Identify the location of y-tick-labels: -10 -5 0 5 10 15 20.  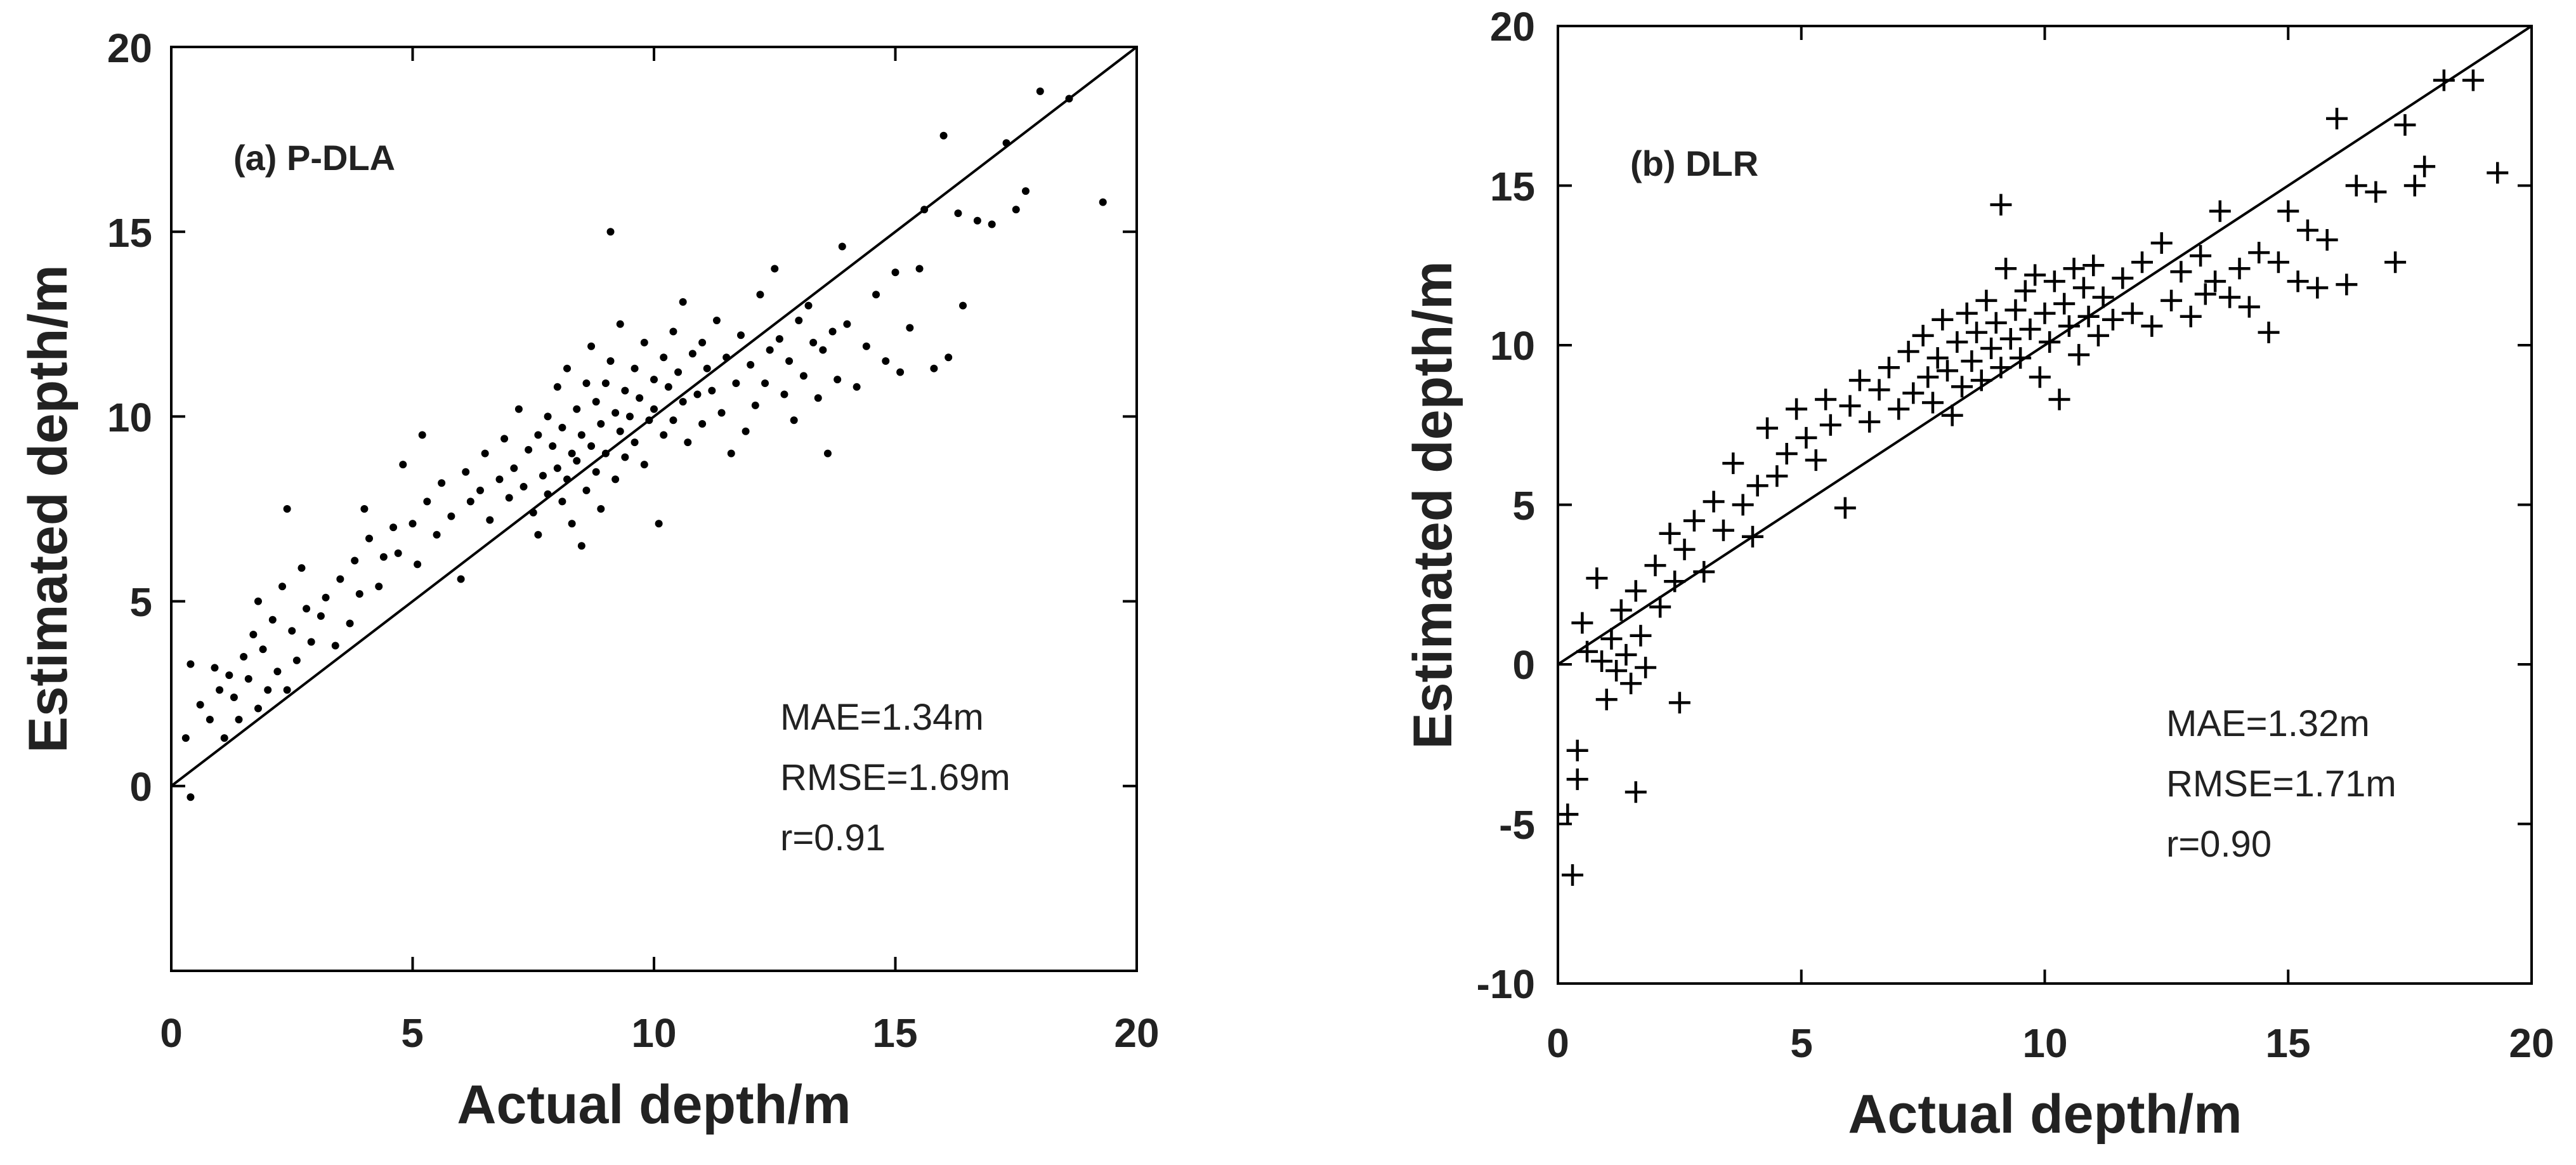
(1507, 505).